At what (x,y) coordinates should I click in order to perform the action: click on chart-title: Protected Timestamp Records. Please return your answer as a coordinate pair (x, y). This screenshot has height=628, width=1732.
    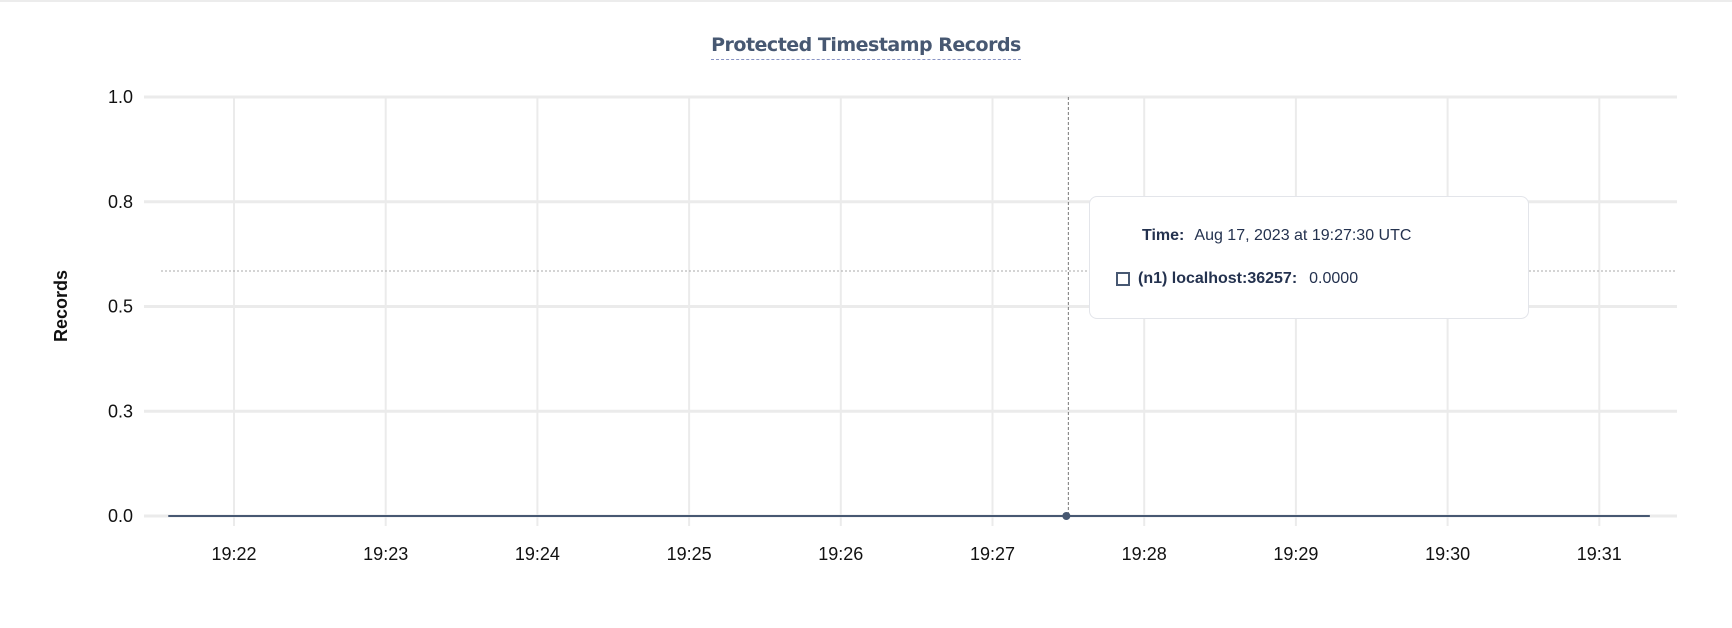
    Looking at the image, I should click on (866, 47).